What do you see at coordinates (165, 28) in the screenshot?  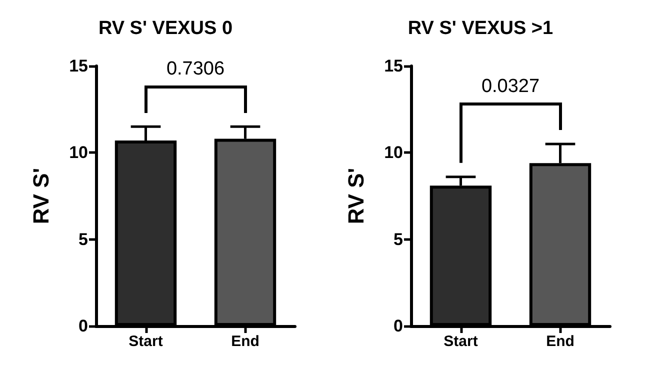 I see `chart-title: RV S' VEXUS 0` at bounding box center [165, 28].